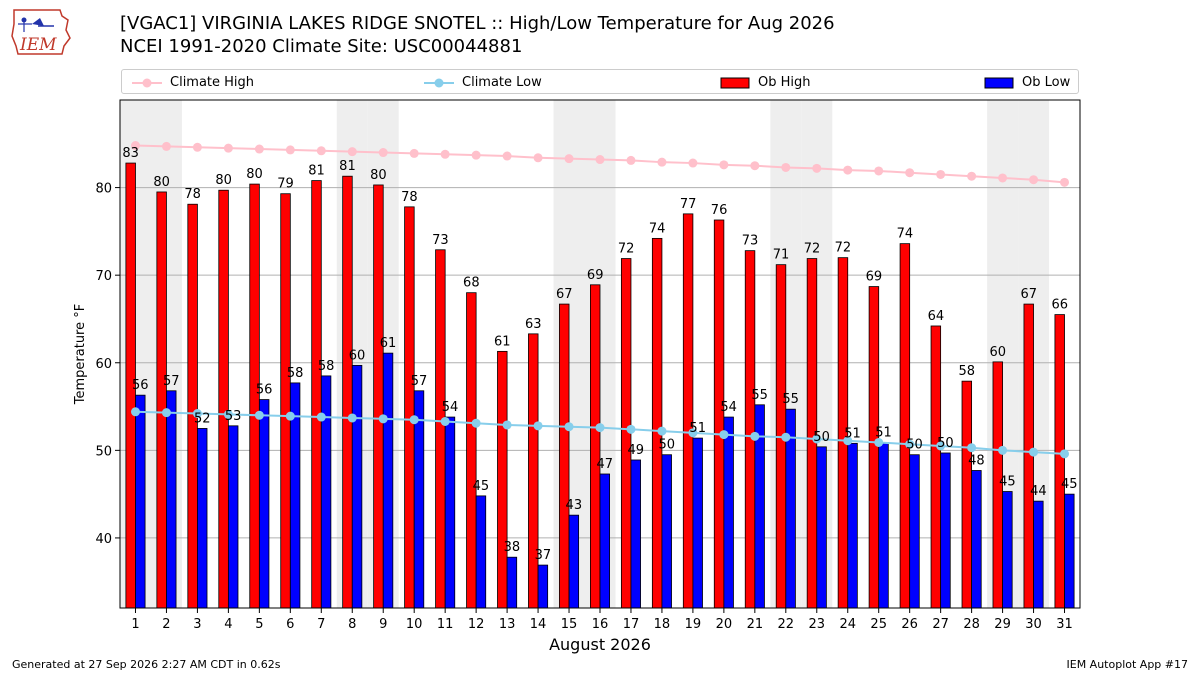  Describe the element at coordinates (724, 624) in the screenshot. I see `x-tick-label: 20` at that location.